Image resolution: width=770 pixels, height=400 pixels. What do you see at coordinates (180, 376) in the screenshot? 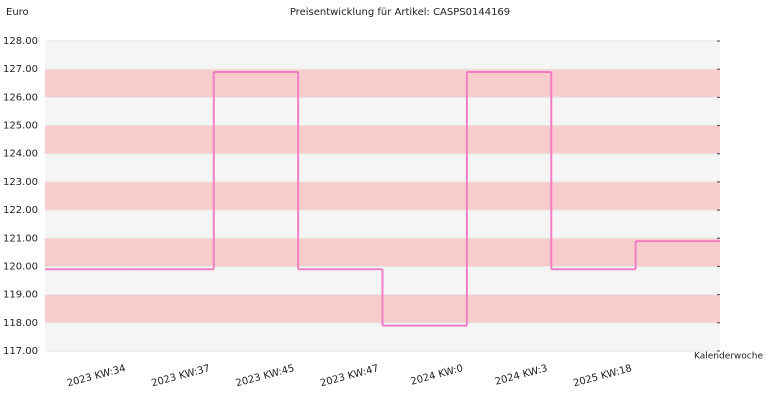
I see `x-tick-label: 2023 KW:37` at bounding box center [180, 376].